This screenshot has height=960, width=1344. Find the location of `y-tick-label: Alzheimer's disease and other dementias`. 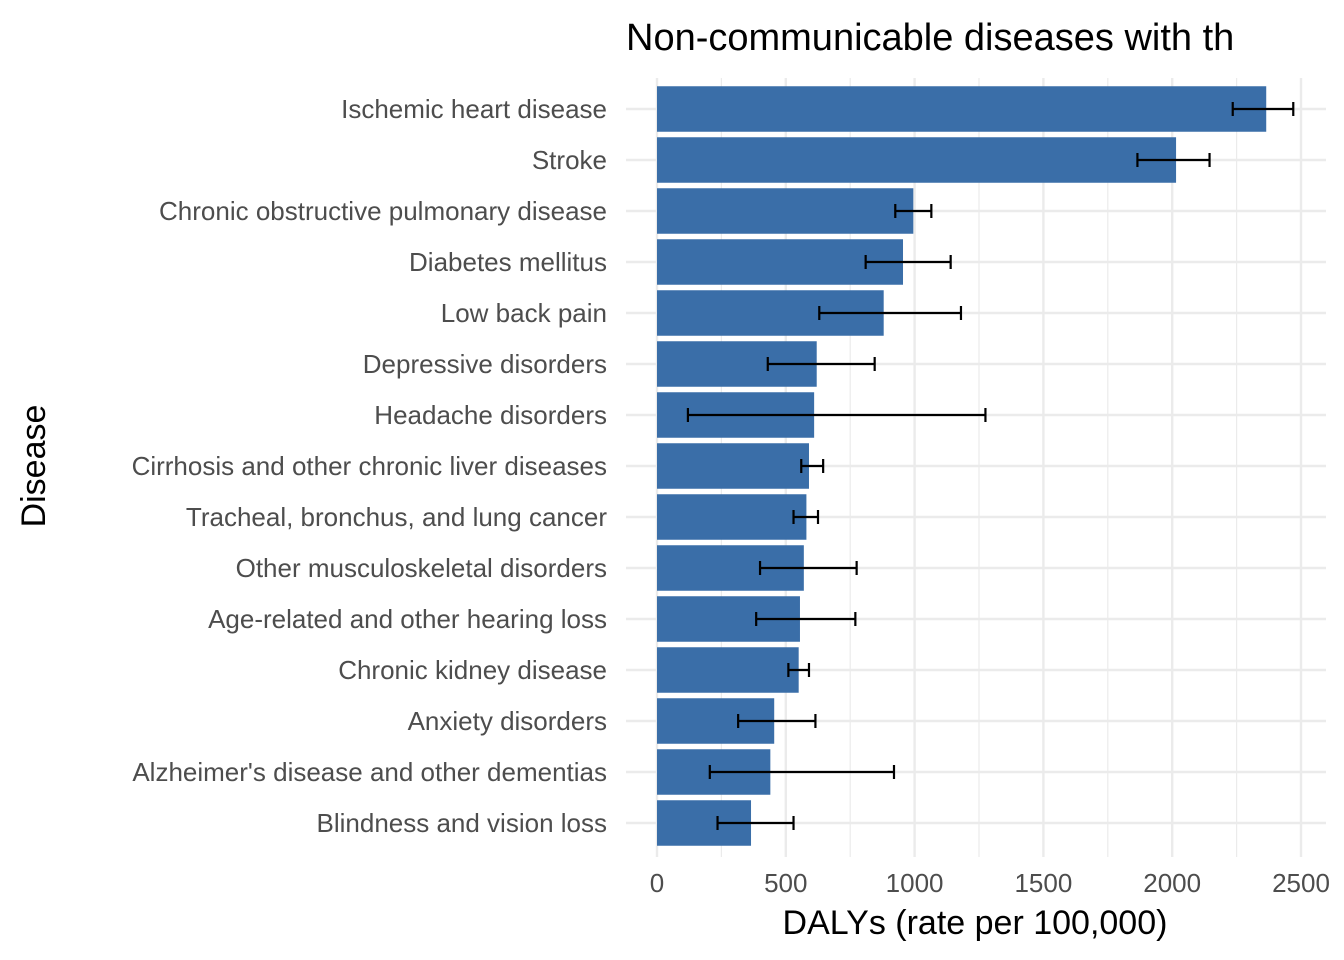

y-tick-label: Alzheimer's disease and other dementias is located at coordinates (369, 772).